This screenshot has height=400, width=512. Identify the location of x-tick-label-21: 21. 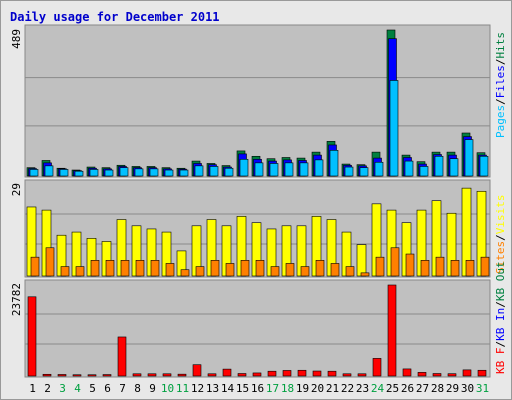
(332, 388).